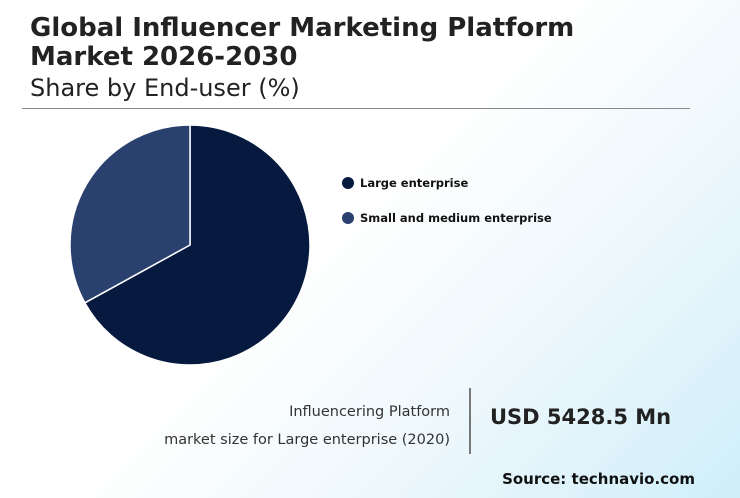  What do you see at coordinates (414, 183) in the screenshot?
I see `legend-label-large-enterprise: Large enterprise` at bounding box center [414, 183].